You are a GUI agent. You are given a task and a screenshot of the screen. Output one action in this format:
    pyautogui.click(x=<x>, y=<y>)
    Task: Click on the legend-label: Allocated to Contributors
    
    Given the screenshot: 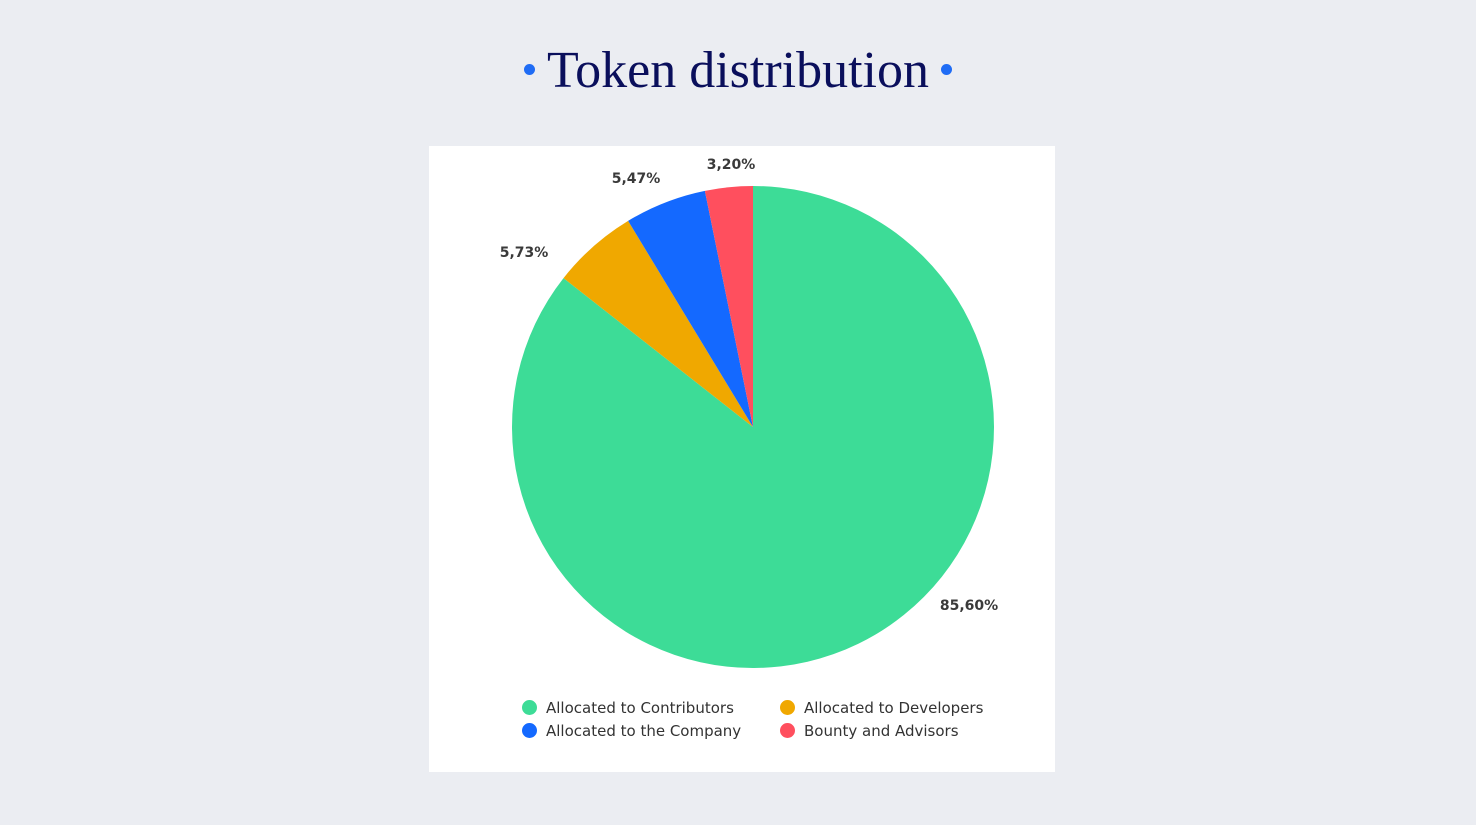 What is the action you would take?
    pyautogui.click(x=640, y=707)
    